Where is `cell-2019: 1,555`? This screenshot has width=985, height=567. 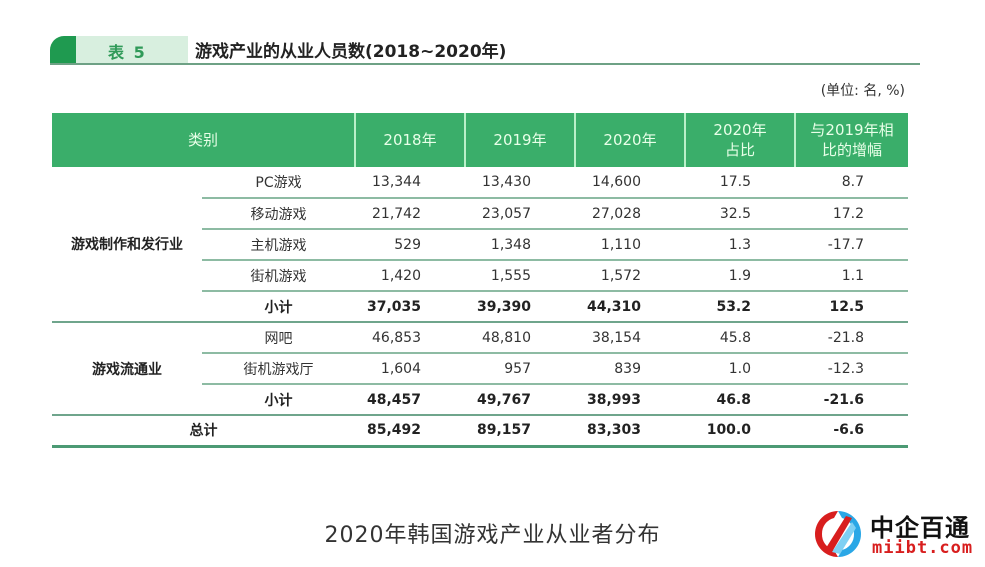 cell-2019: 1,555 is located at coordinates (520, 276).